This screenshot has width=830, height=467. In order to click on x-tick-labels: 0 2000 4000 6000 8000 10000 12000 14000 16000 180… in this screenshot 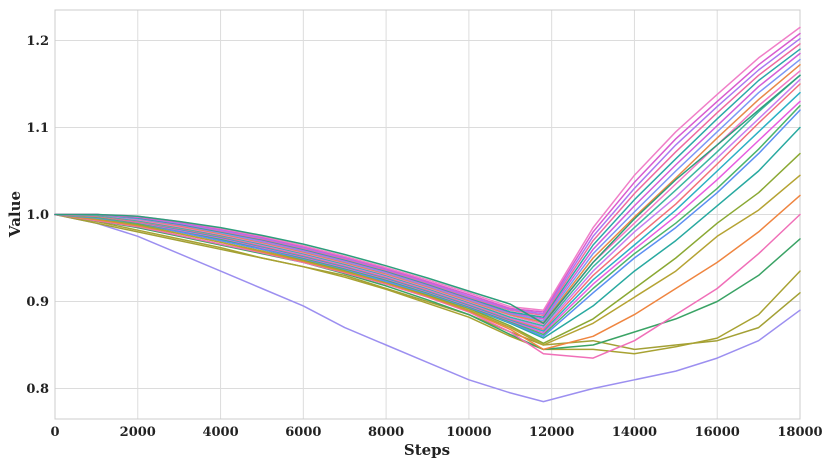, I will do `click(436, 432)`.